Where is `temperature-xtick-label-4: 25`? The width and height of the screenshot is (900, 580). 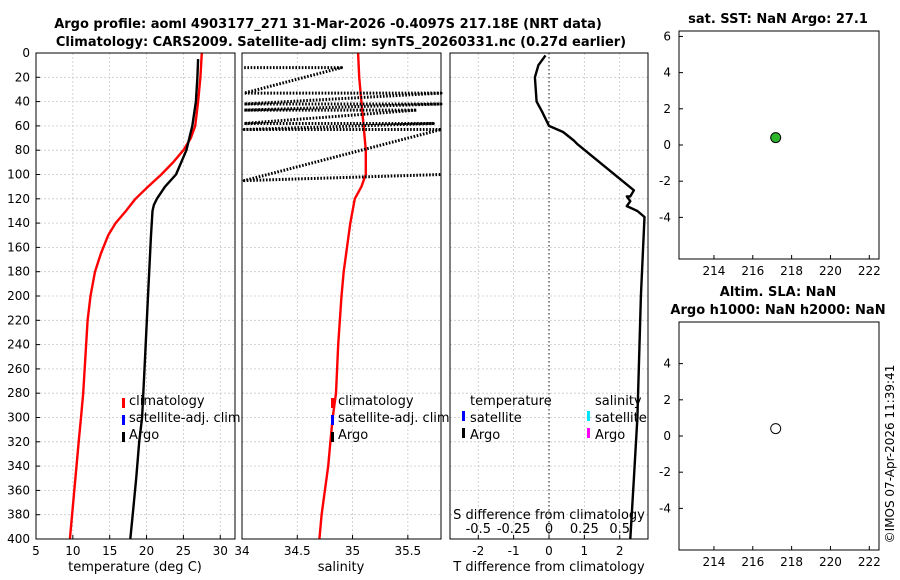 temperature-xtick-label-4: 25 is located at coordinates (183, 551).